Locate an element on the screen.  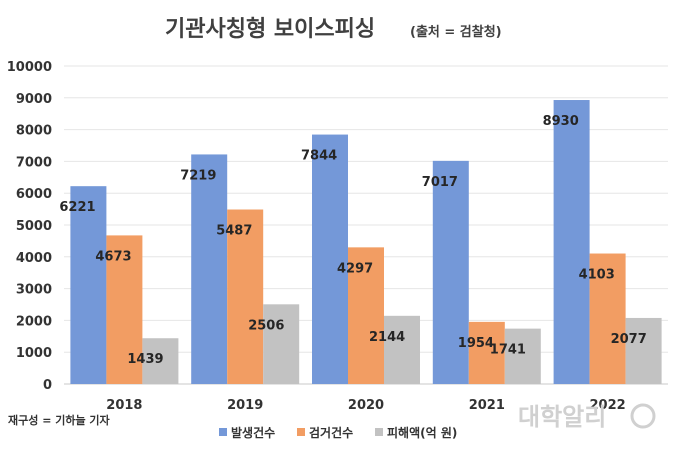
x-tick-label: 2020 is located at coordinates (366, 405).